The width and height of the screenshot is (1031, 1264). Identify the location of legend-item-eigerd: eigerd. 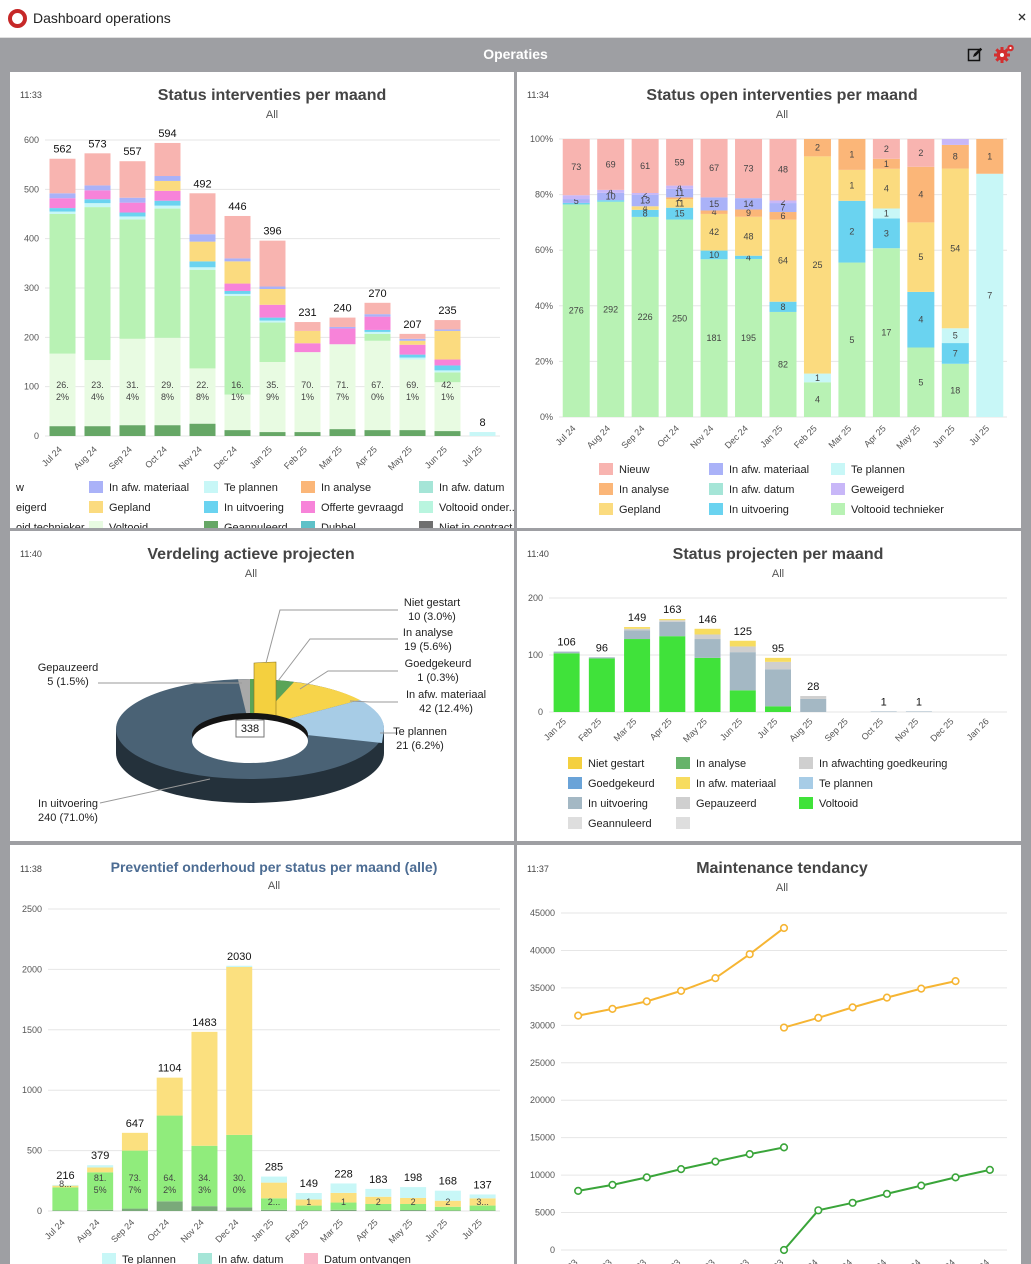
(31, 508).